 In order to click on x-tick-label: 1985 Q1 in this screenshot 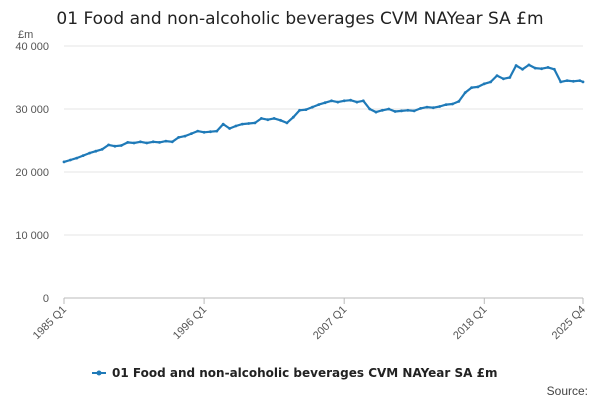, I will do `click(50, 323)`.